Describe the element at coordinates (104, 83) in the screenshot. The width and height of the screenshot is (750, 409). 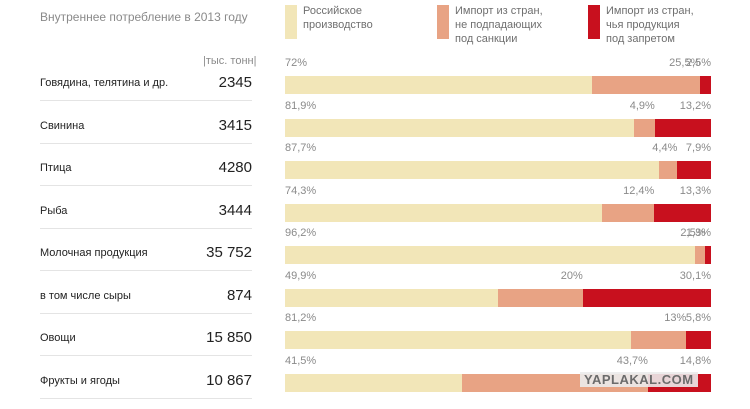
I see `category-label: Говядина, телятина и др.` at that location.